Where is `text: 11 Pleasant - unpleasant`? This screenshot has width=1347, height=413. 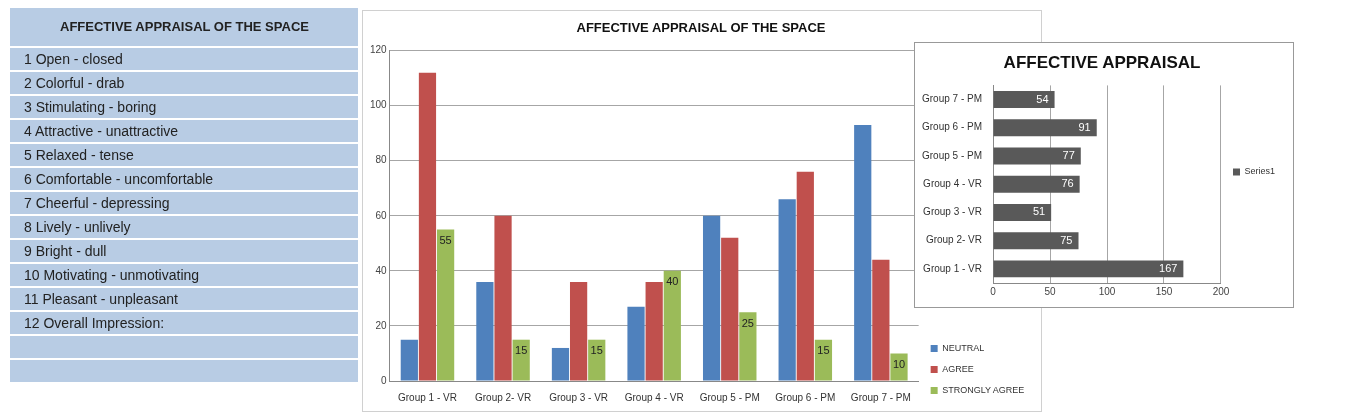 text: 11 Pleasant - unpleasant is located at coordinates (184, 299).